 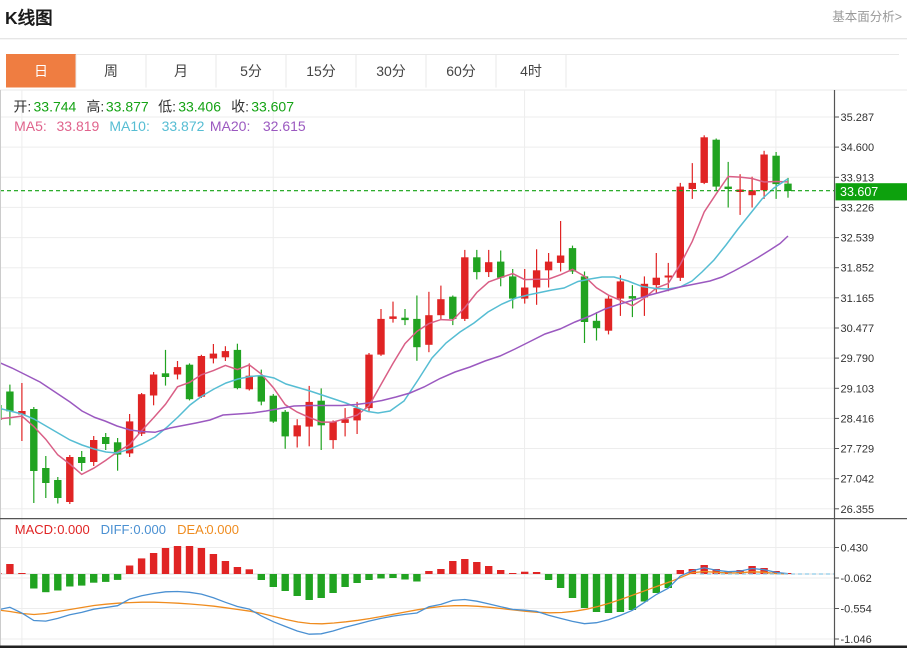 I want to click on svg-text: 29.103, so click(x=858, y=389).